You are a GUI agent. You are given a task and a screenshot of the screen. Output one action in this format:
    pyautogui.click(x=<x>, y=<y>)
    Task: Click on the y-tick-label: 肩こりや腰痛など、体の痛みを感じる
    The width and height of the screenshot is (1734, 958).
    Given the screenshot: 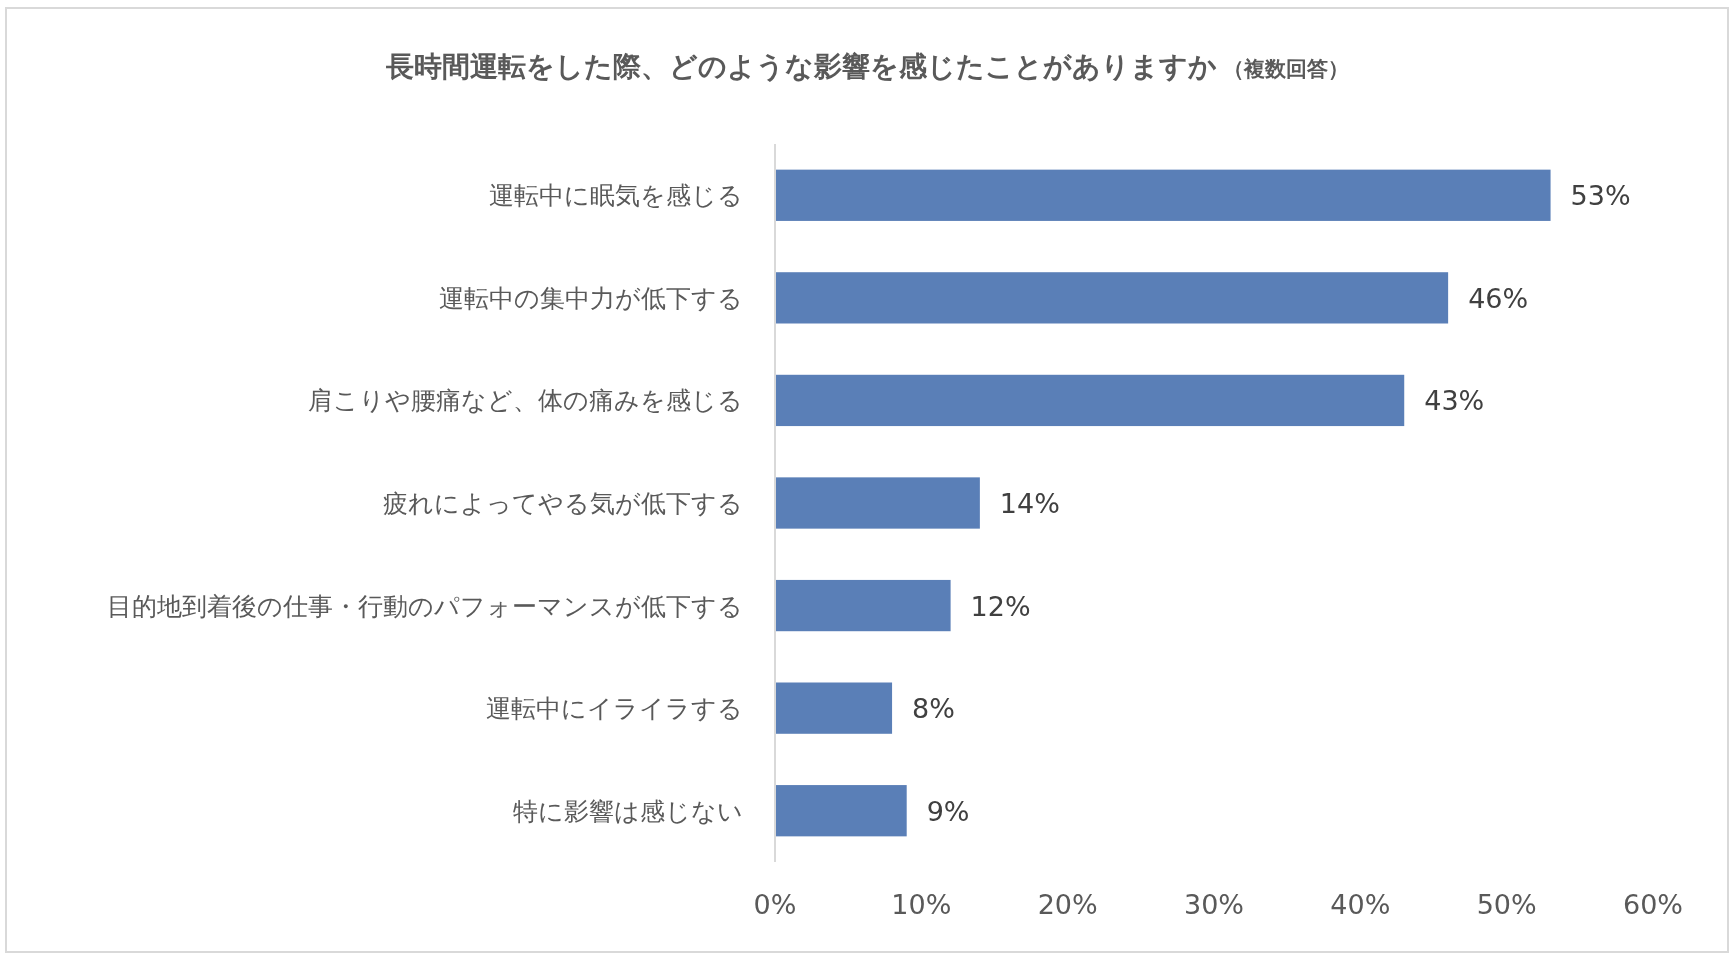 What is the action you would take?
    pyautogui.click(x=525, y=401)
    